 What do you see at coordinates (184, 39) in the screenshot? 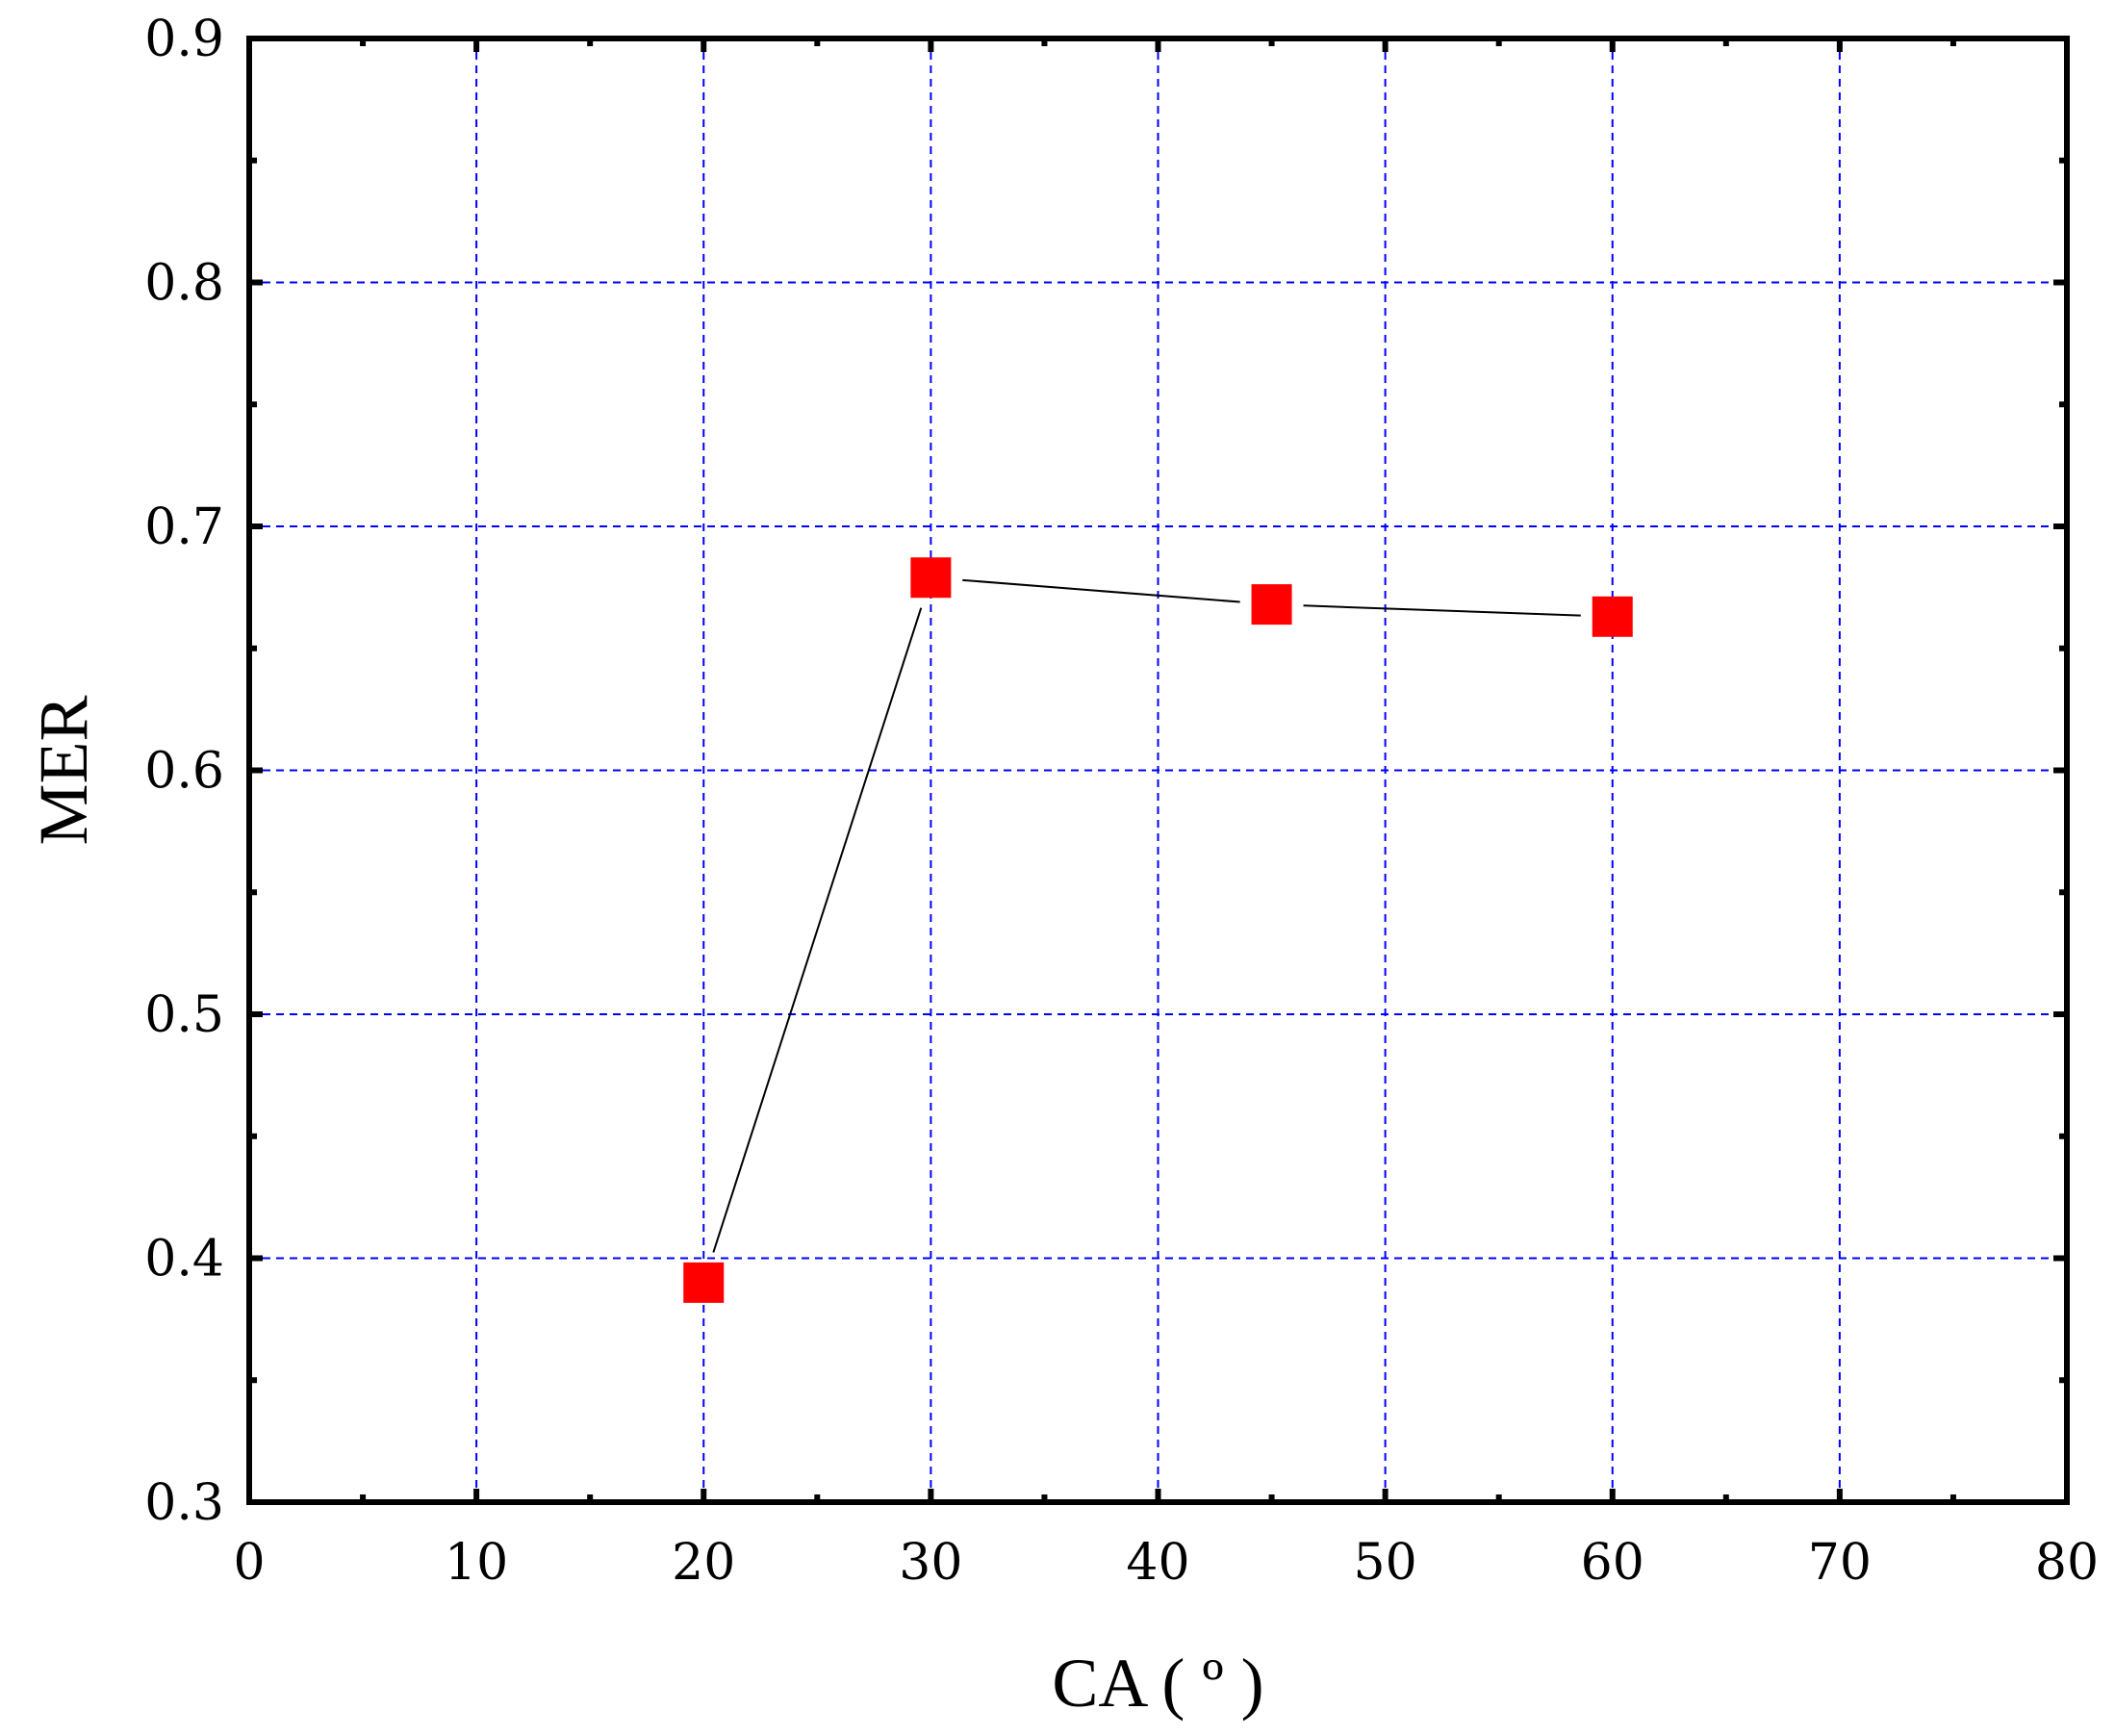
I see `y-tick-label-6: 0.9` at bounding box center [184, 39].